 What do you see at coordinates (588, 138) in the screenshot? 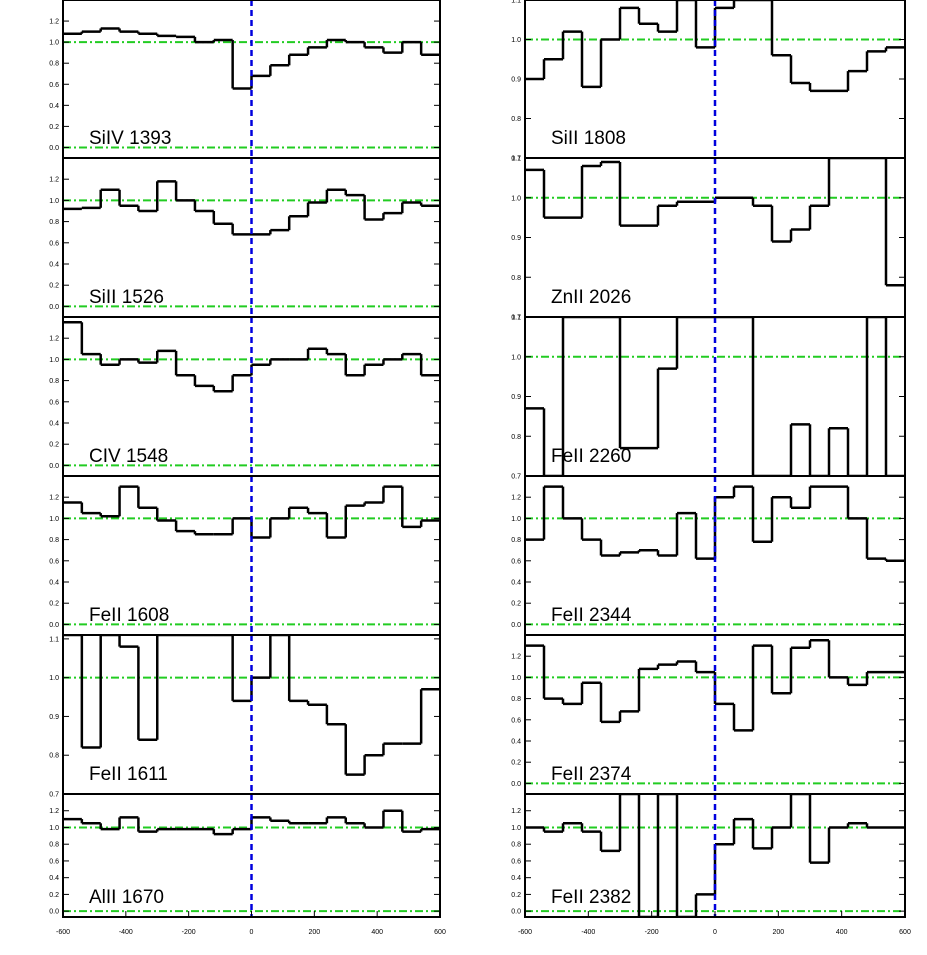
I see `panel-label: SiII 1808` at bounding box center [588, 138].